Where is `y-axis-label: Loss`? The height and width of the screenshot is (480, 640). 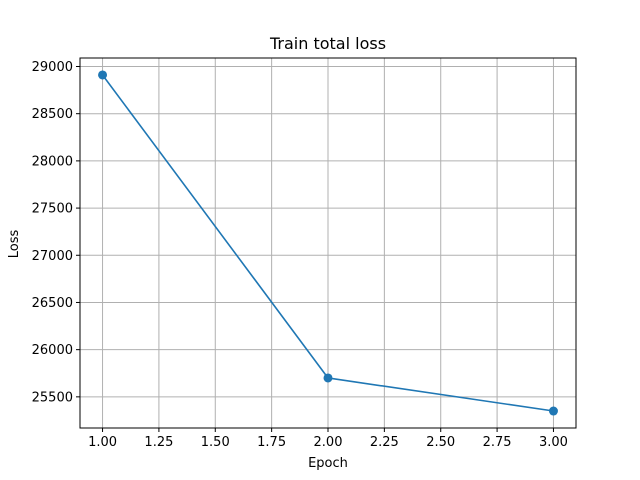 y-axis-label: Loss is located at coordinates (14, 244).